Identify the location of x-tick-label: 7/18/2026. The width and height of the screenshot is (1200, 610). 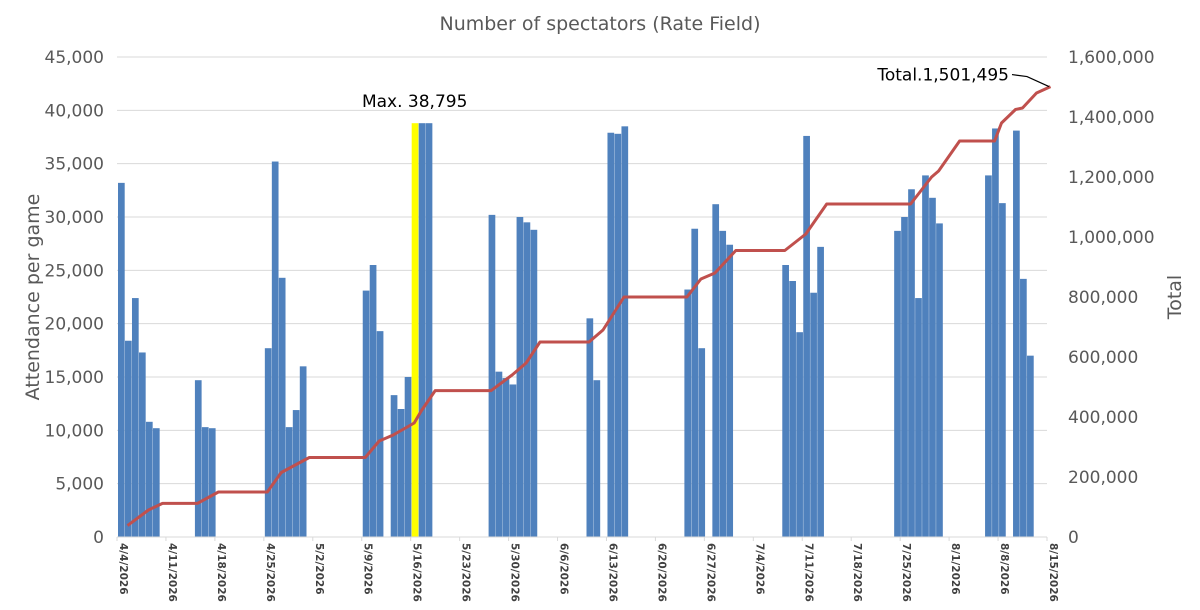
(857, 572).